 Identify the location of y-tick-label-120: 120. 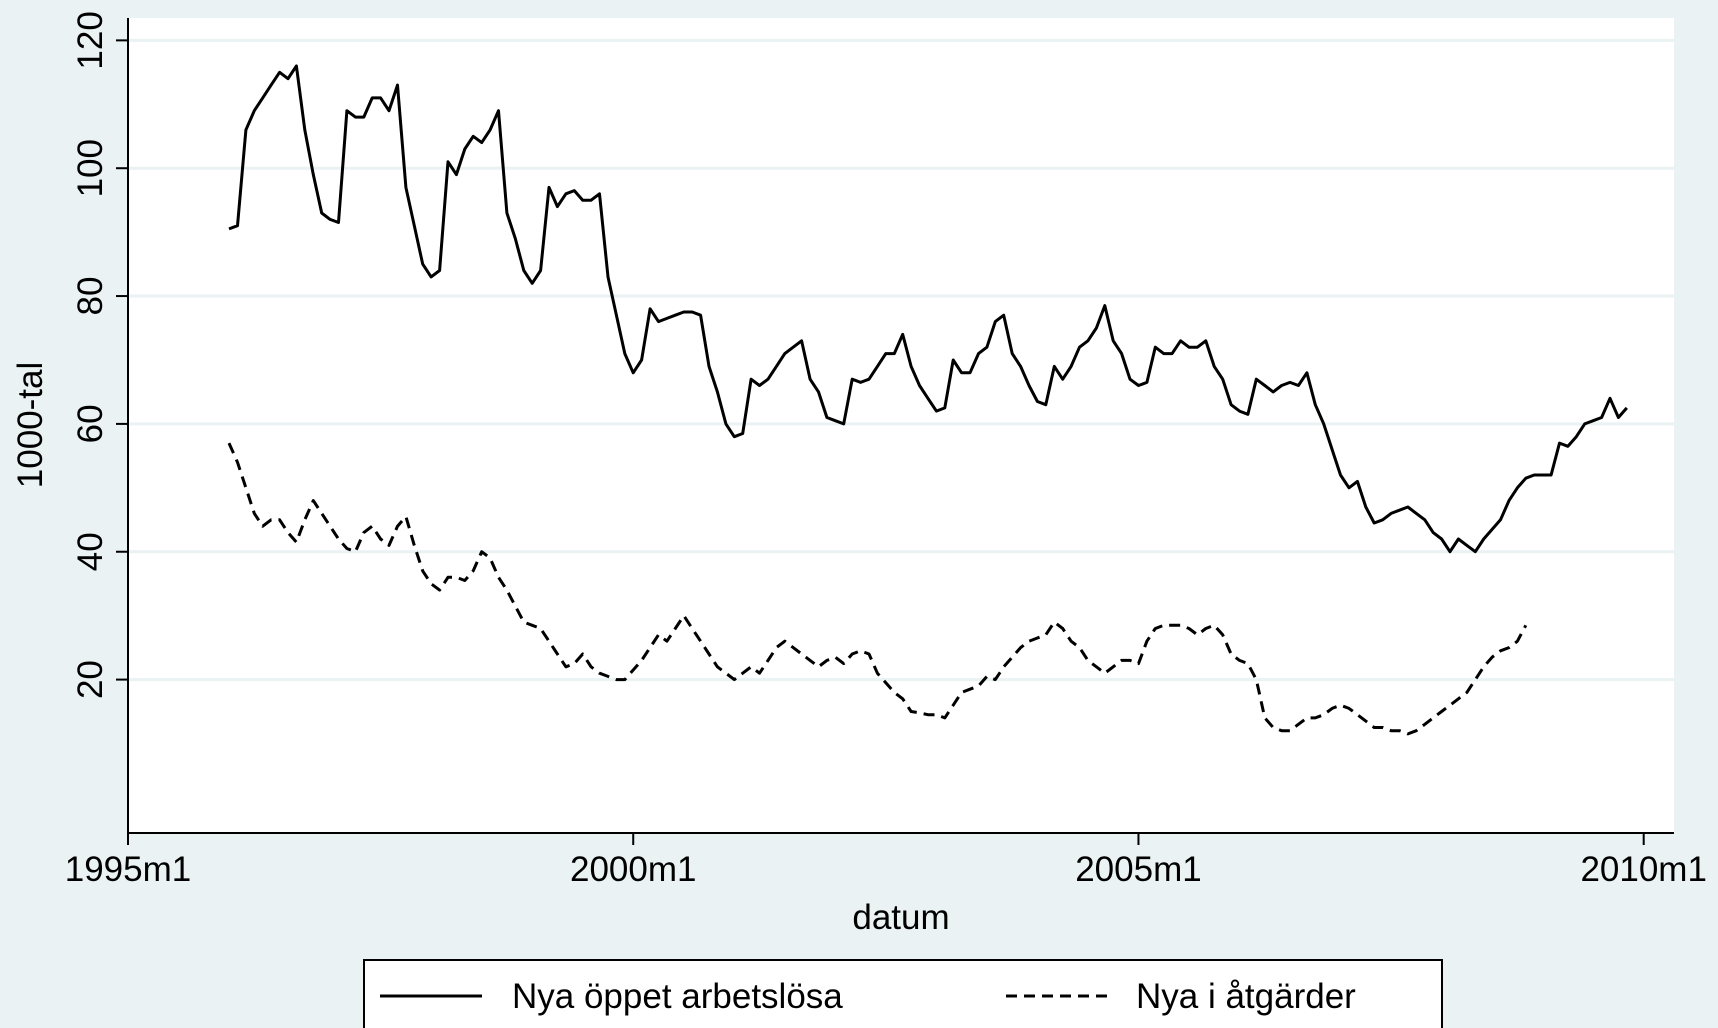
(90, 40).